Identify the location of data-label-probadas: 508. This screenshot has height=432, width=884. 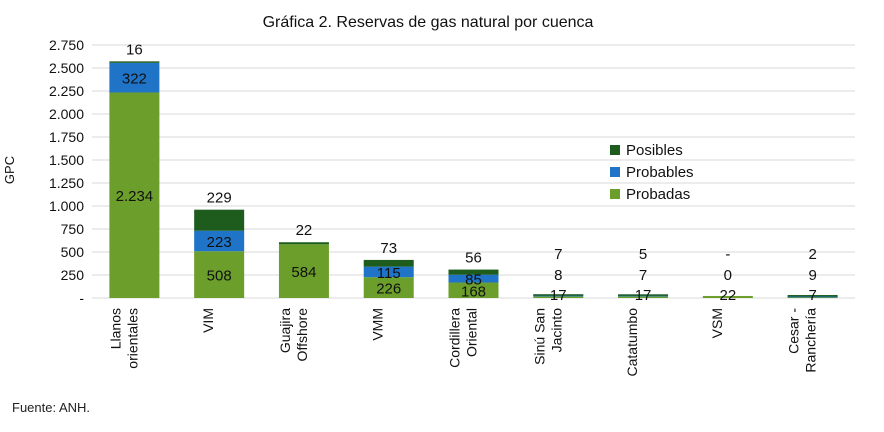
(219, 276).